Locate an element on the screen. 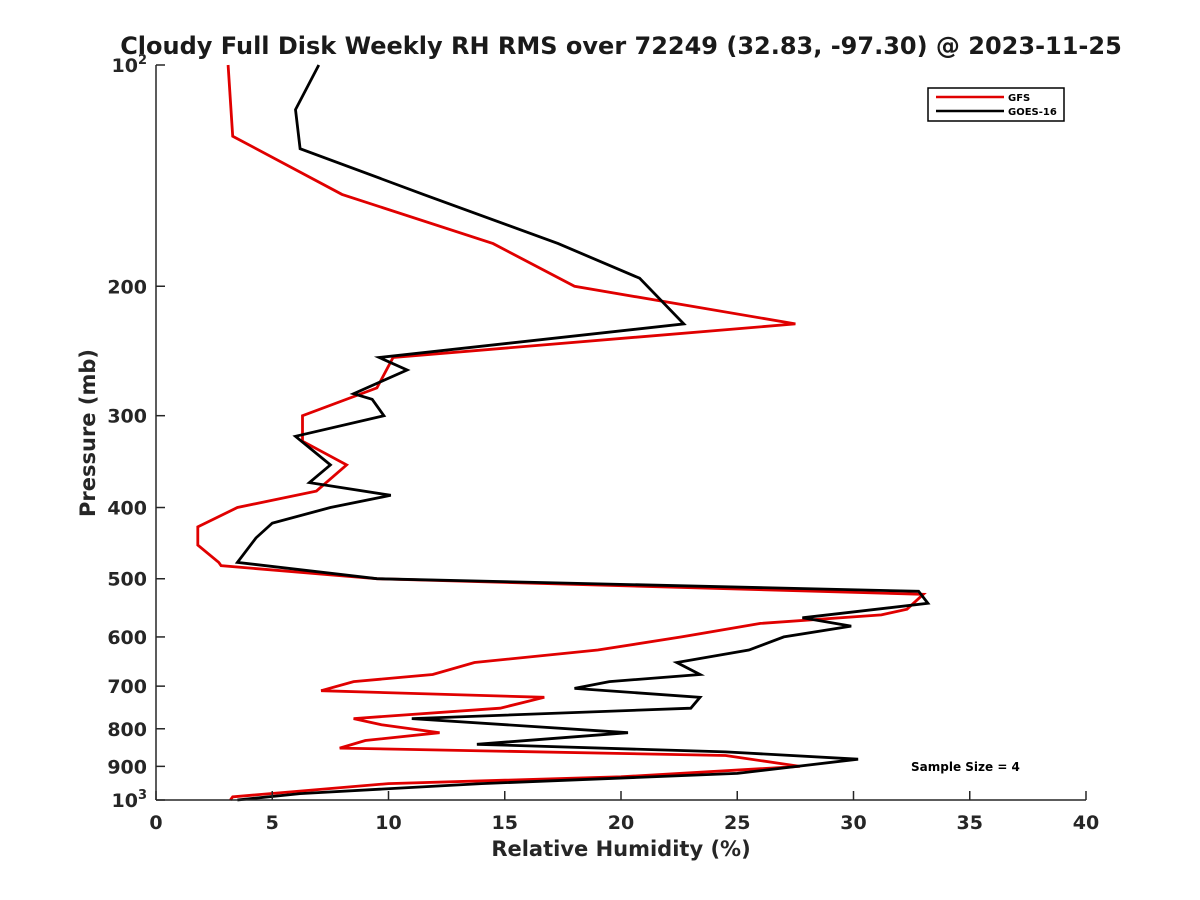 The image size is (1200, 900). legend-box is located at coordinates (996, 104).